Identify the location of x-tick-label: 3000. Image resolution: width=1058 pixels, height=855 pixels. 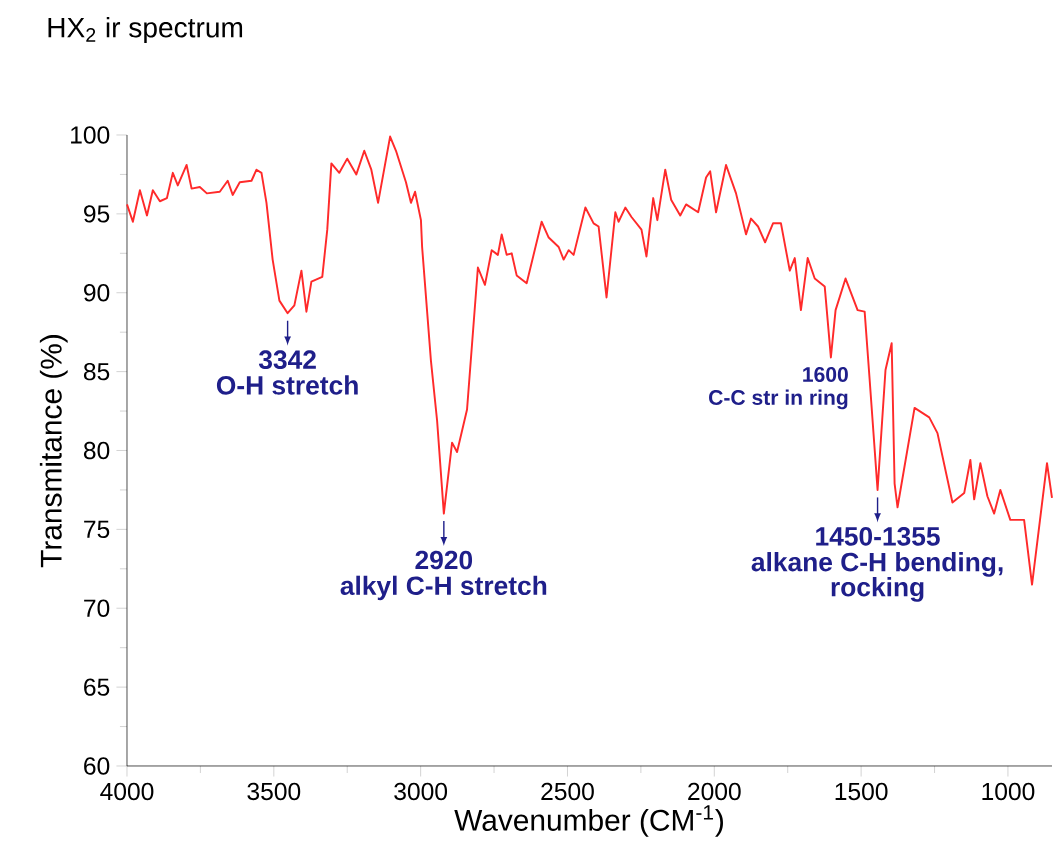
(421, 791).